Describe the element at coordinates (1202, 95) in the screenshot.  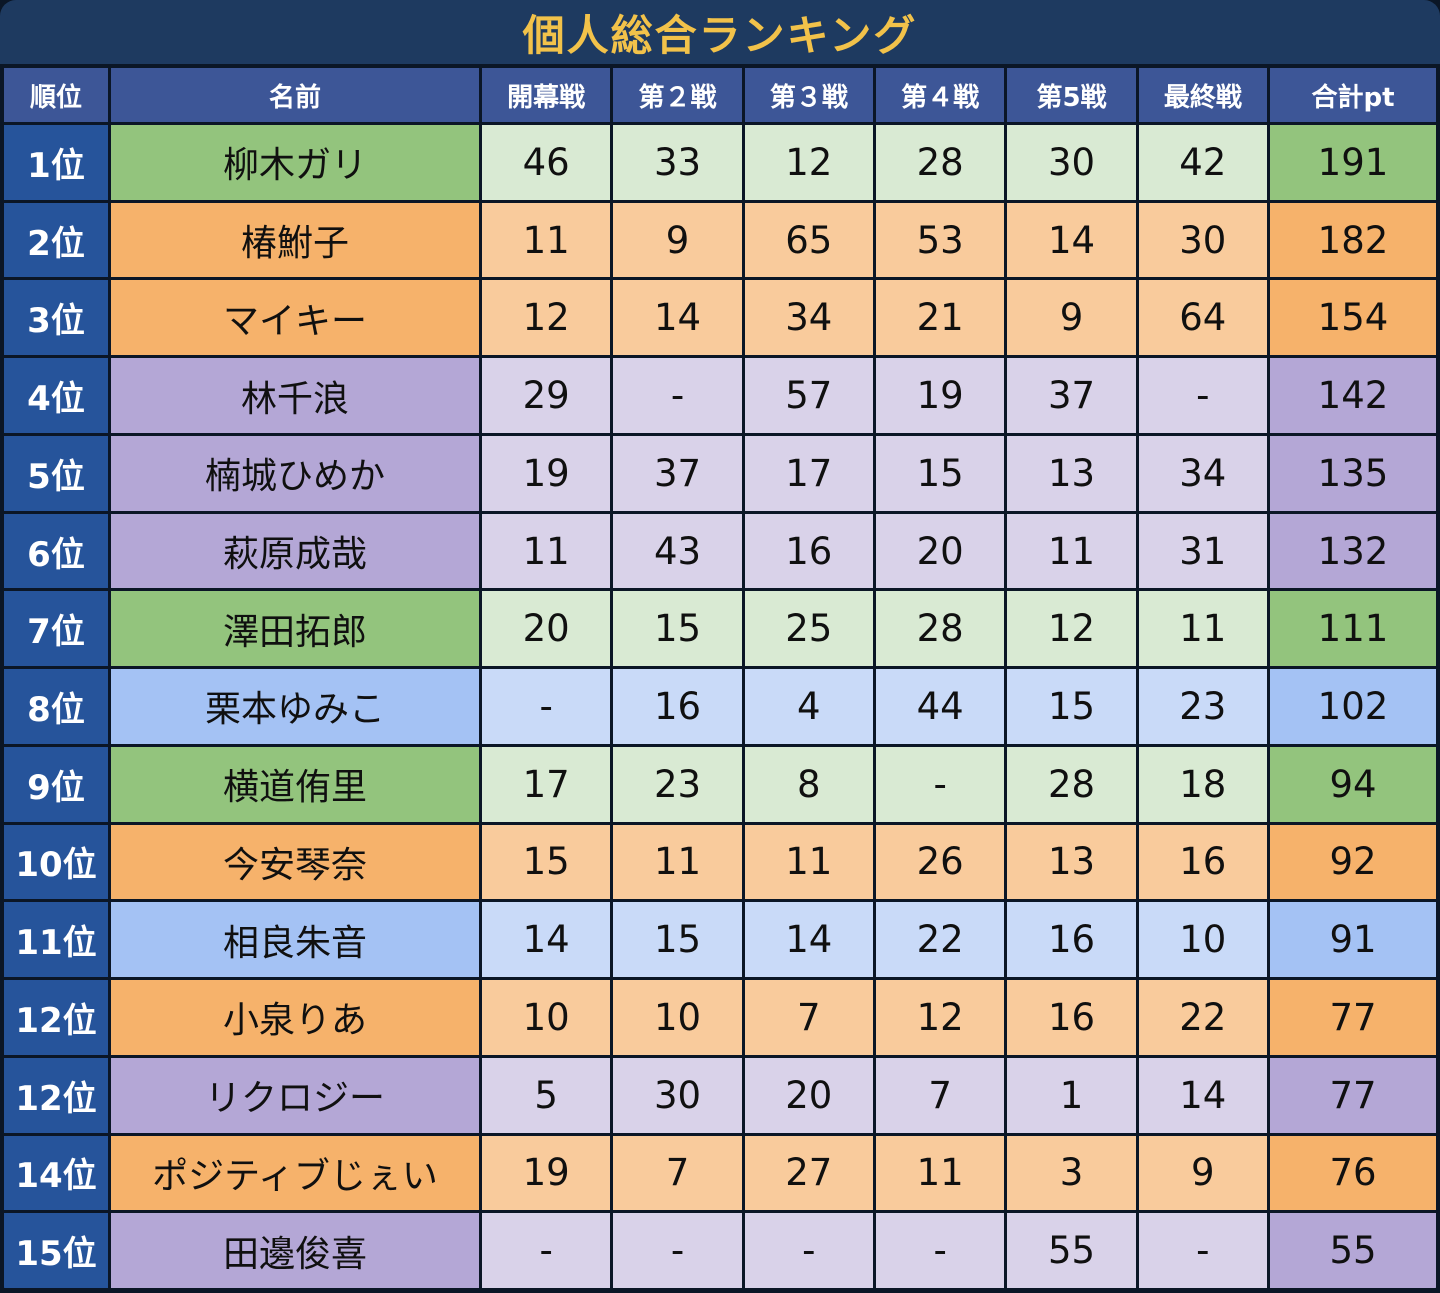
I see `header-cell-final: 最終戦` at that location.